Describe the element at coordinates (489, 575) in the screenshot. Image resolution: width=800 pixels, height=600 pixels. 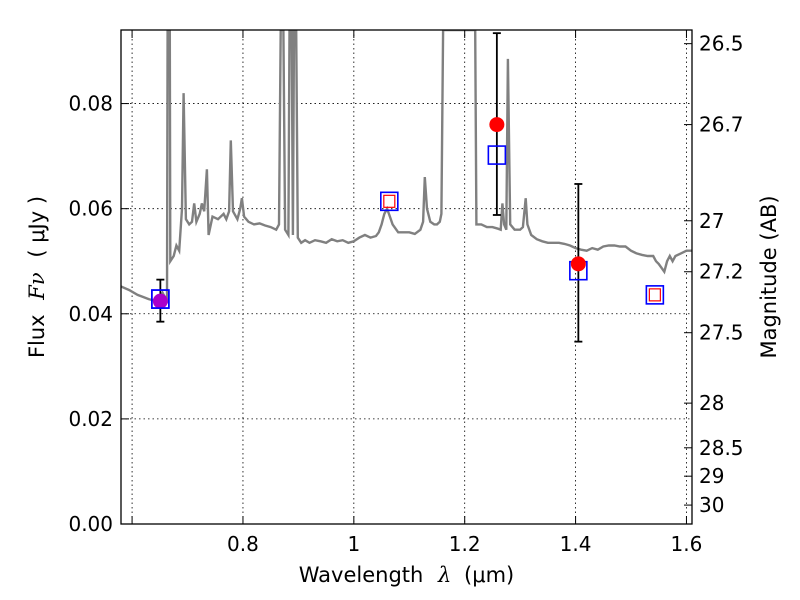
I see `x-axis-label-unit: (μm)` at that location.